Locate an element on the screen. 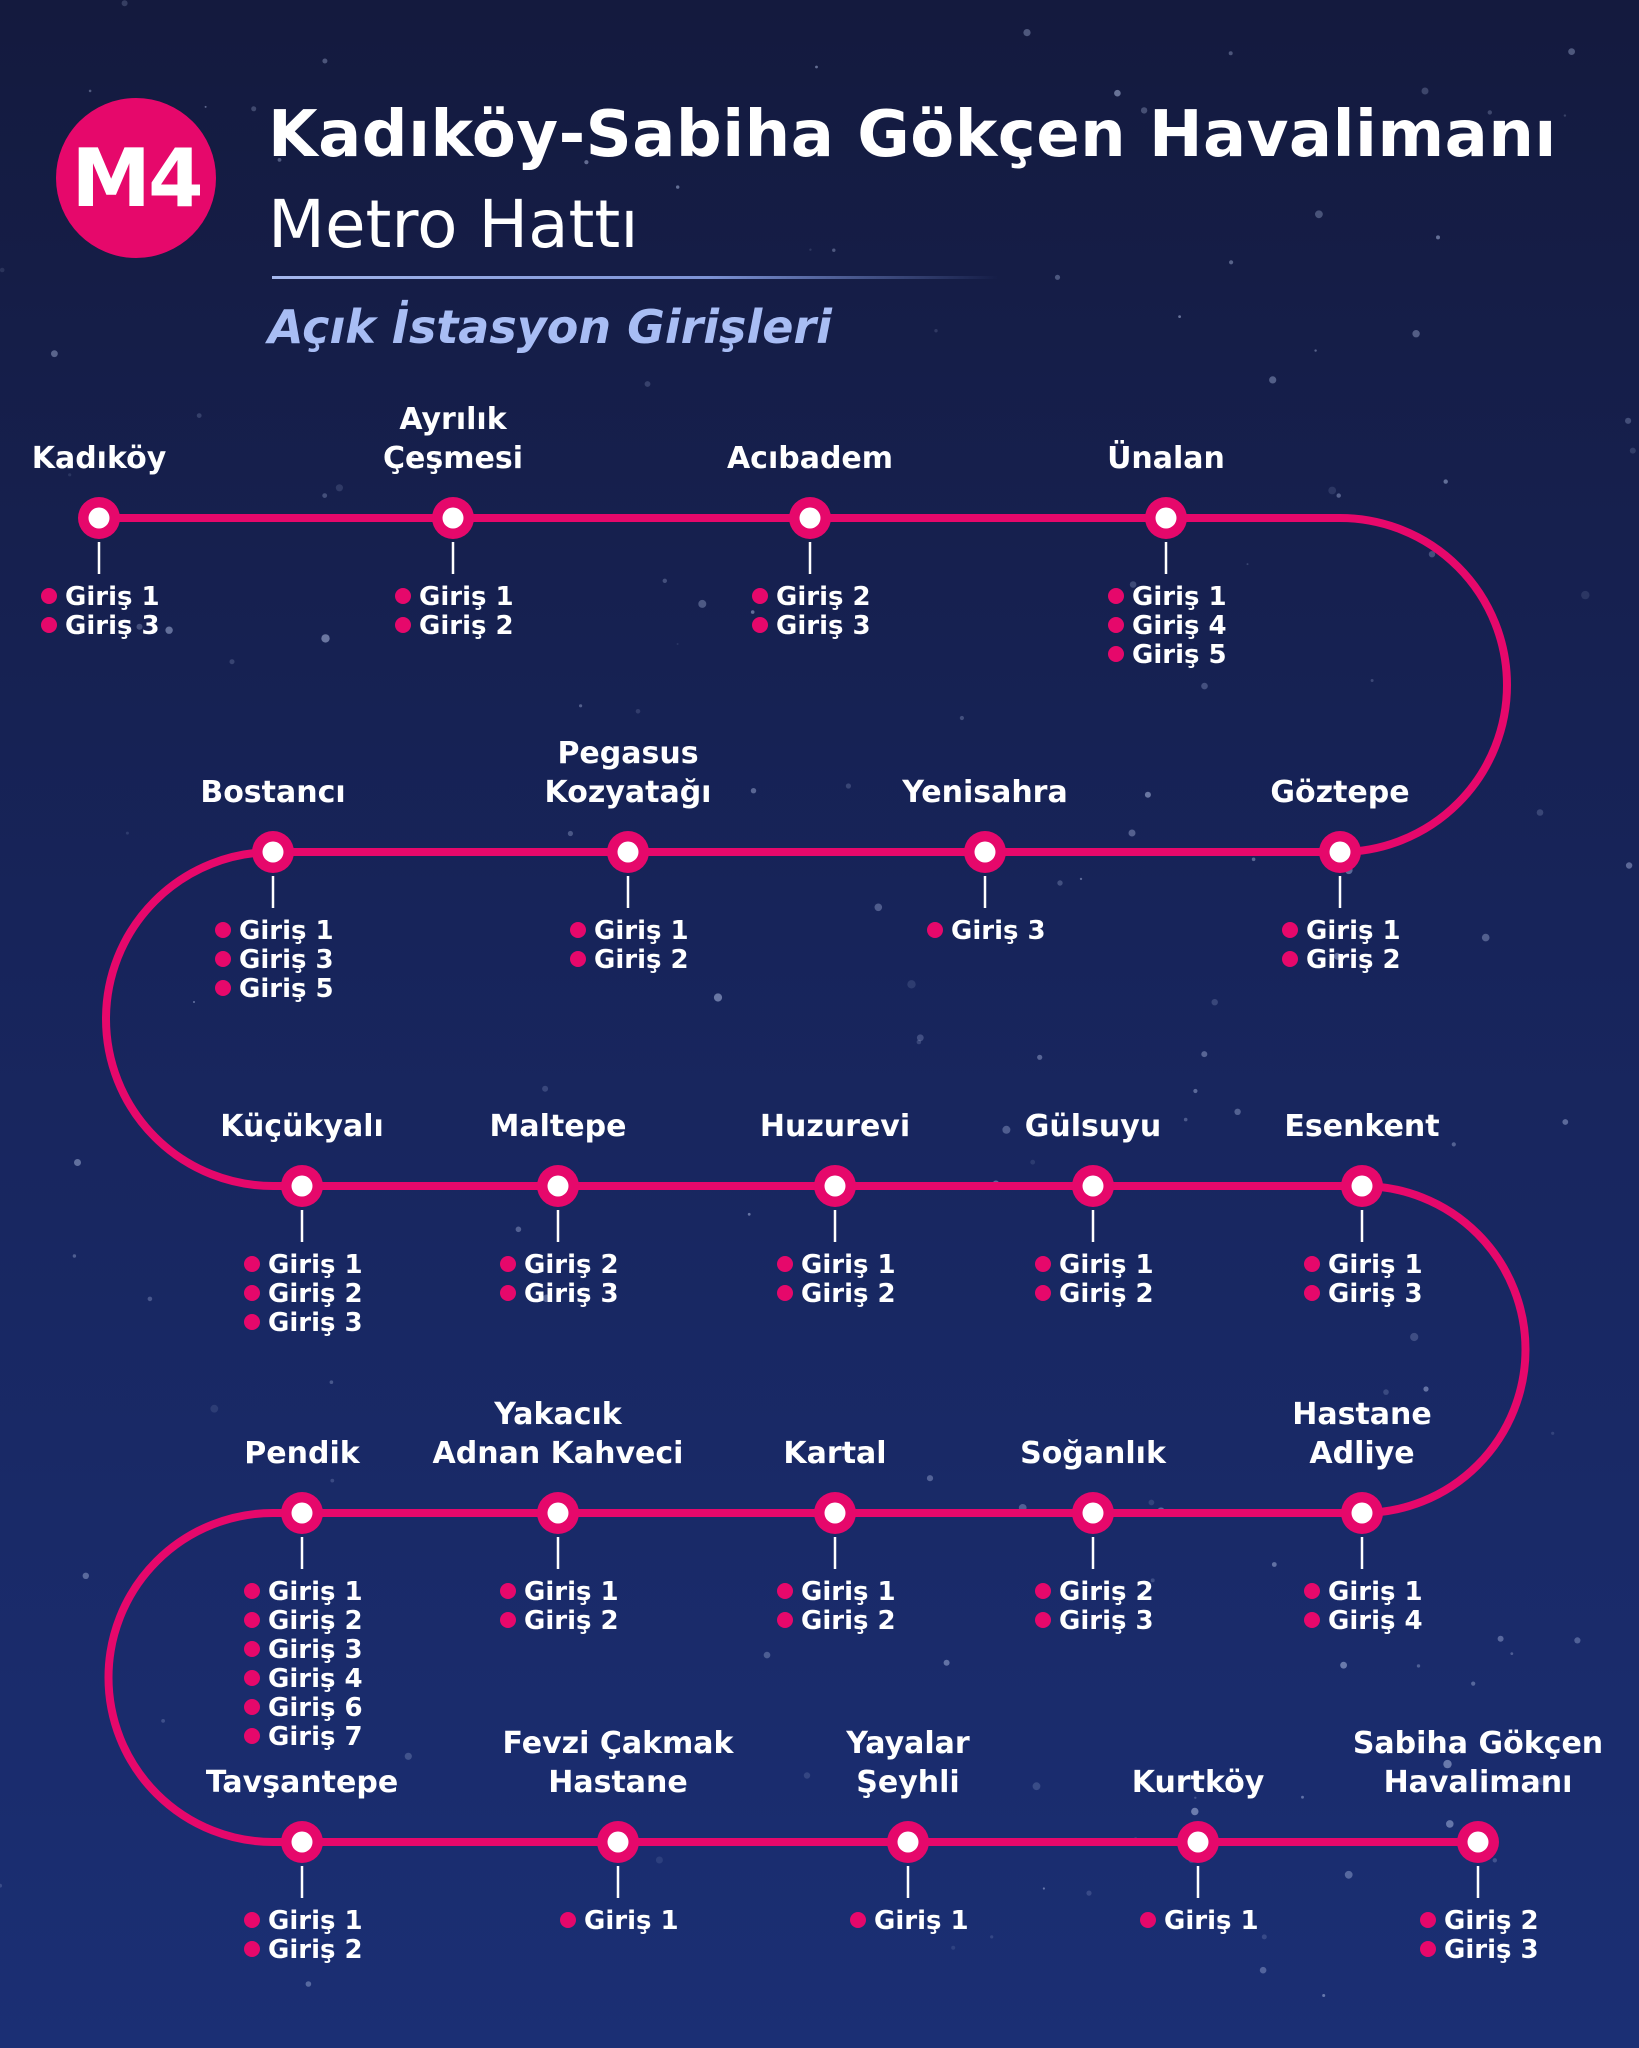 This screenshot has width=1639, height=2048. station-name: Yakacık Adnan Kahveci is located at coordinates (558, 1434).